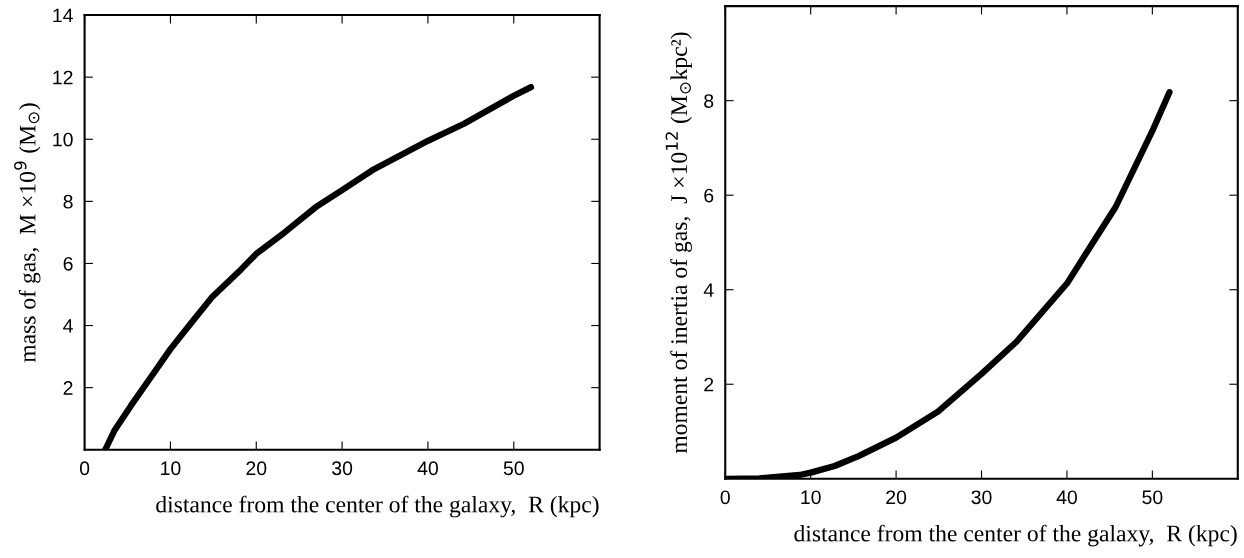 The height and width of the screenshot is (558, 1244). What do you see at coordinates (63, 15) in the screenshot?
I see `y-tick-label: 14` at bounding box center [63, 15].